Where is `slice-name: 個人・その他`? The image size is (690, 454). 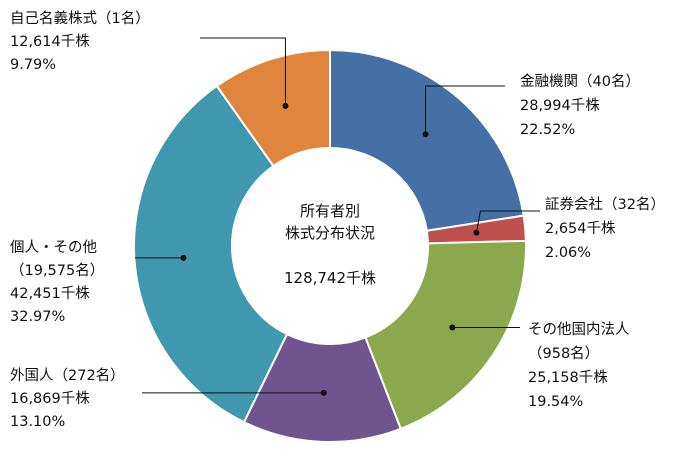
slice-name: 個人・その他 is located at coordinates (53, 247).